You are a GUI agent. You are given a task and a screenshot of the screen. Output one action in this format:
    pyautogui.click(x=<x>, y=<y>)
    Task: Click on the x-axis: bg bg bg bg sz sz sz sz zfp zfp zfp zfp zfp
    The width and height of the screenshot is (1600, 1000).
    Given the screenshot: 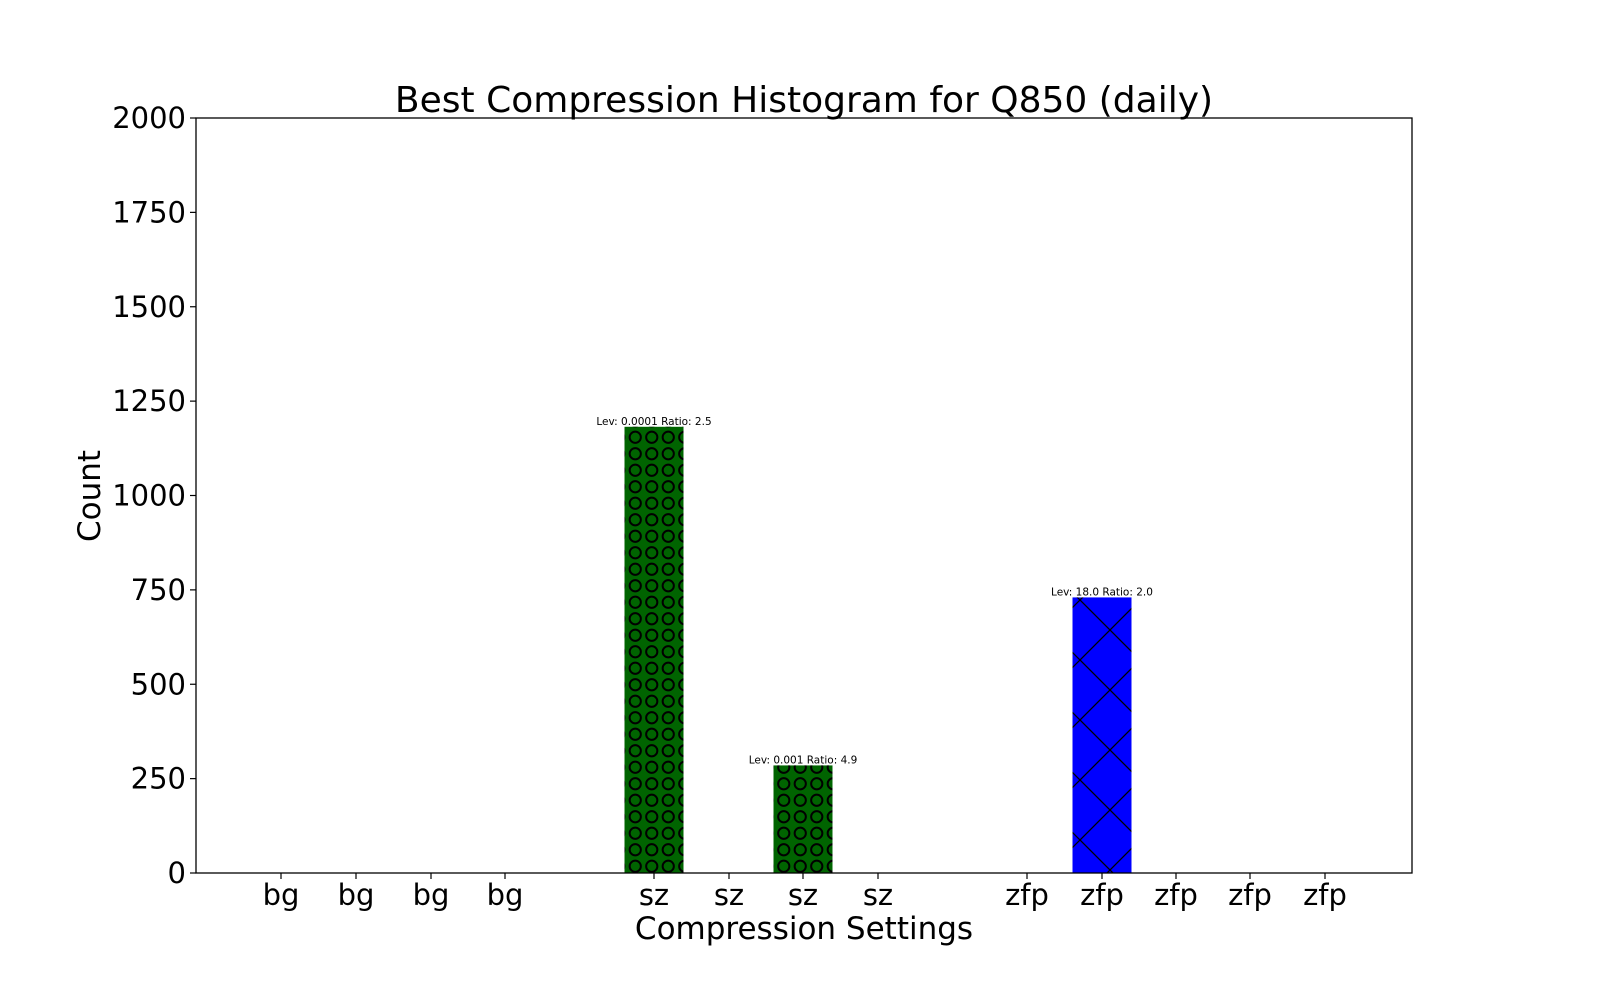 What is the action you would take?
    pyautogui.click(x=805, y=892)
    